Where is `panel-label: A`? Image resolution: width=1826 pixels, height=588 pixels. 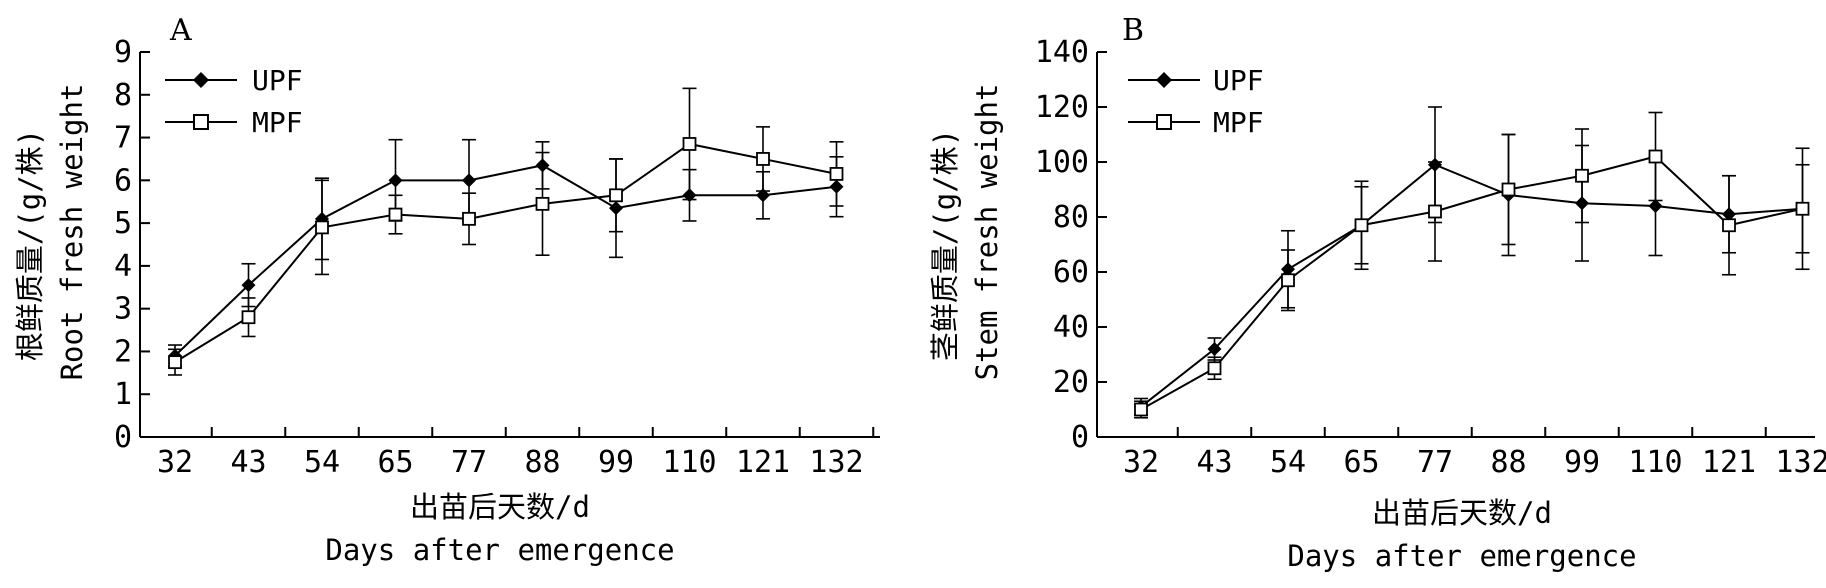 panel-label: A is located at coordinates (180, 30).